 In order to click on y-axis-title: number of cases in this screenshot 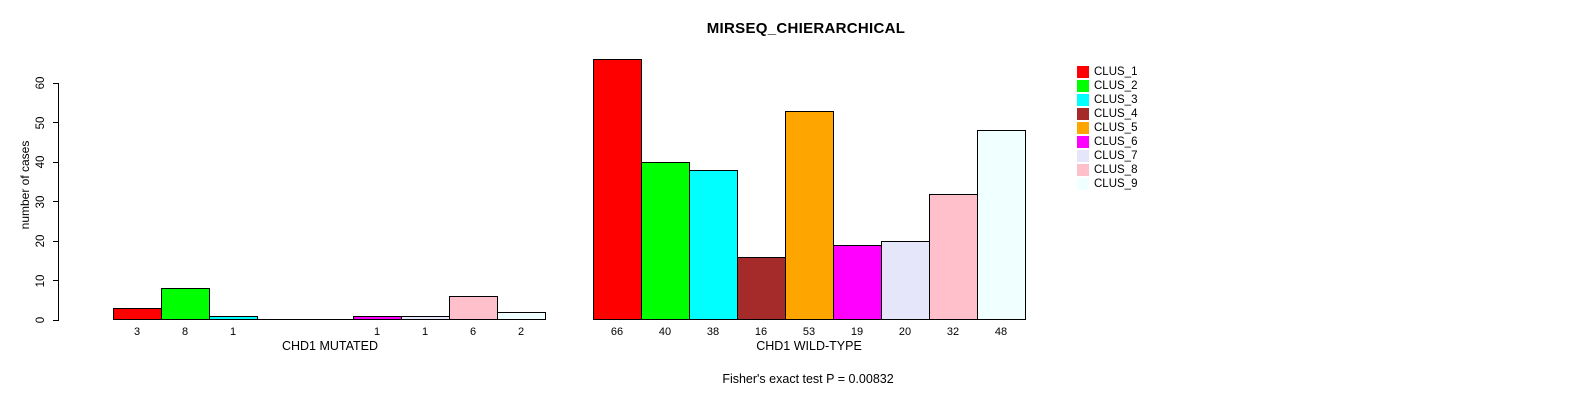, I will do `click(25, 185)`.